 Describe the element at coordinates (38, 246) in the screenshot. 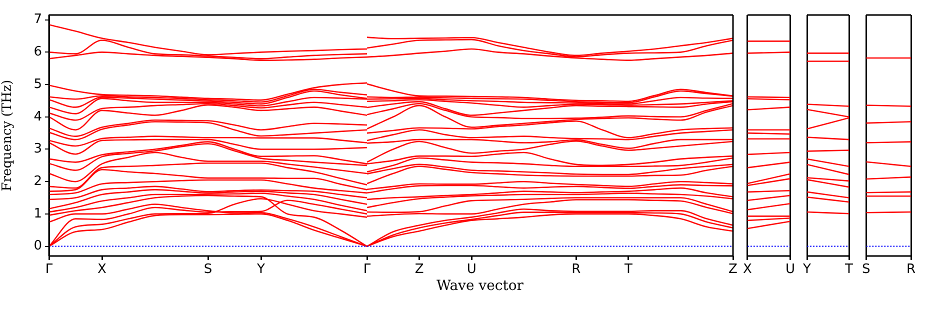

I see `y-tick-label: 0` at that location.